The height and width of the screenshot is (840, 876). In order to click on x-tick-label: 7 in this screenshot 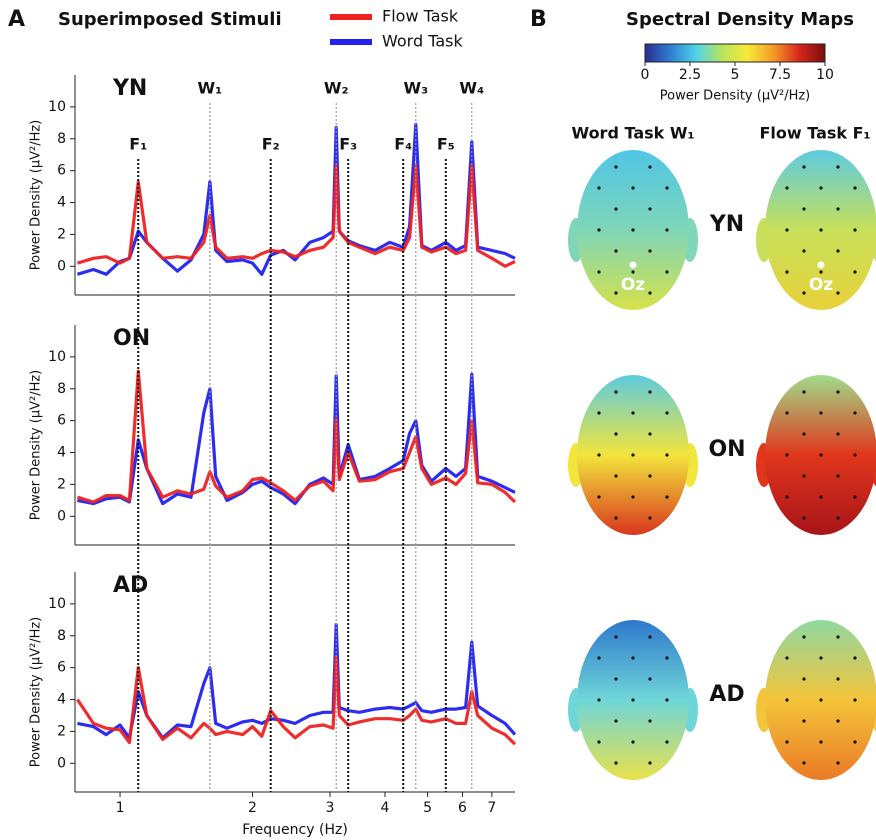, I will do `click(491, 808)`.